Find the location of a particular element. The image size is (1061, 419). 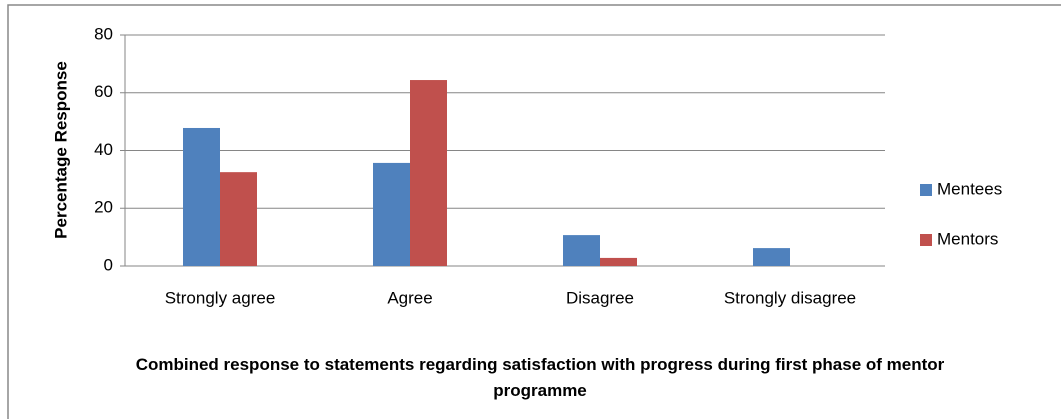

y-tick-label: 80 is located at coordinates (103, 33).